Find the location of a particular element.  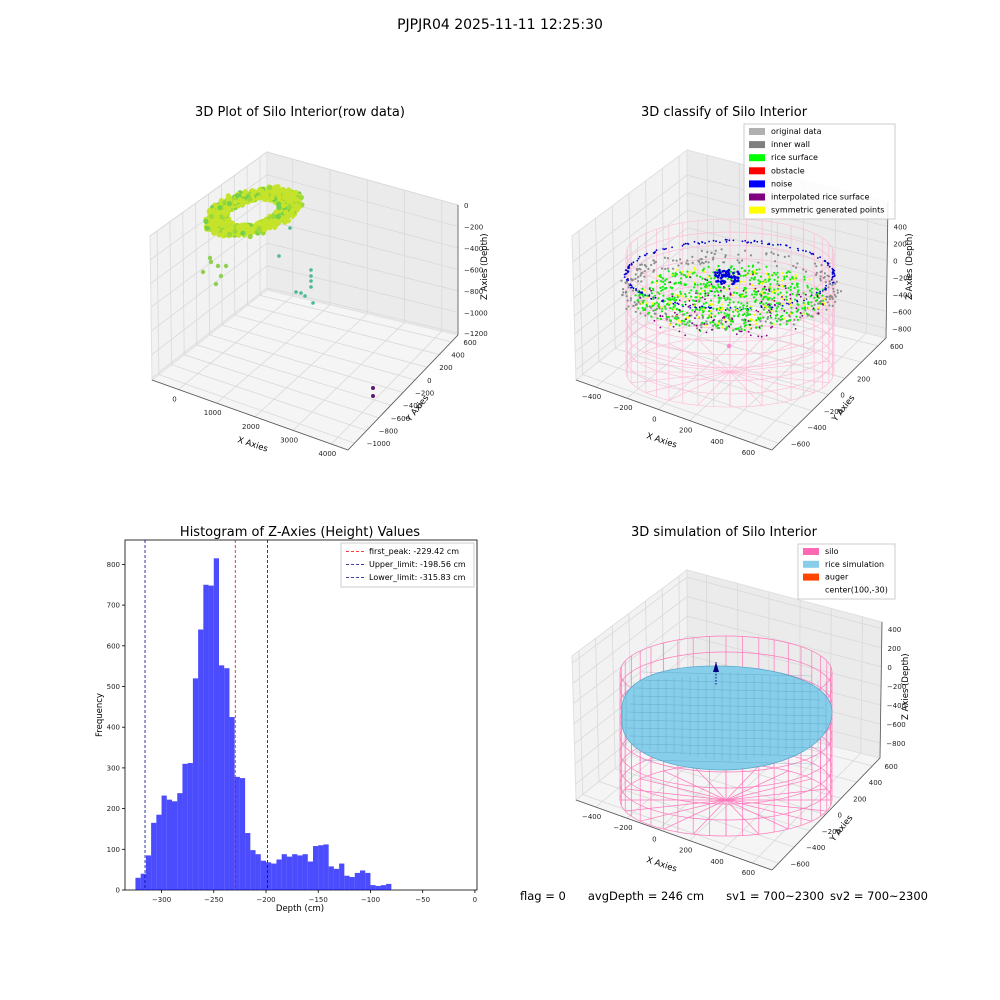

x-tick-label: −200 is located at coordinates (622, 828).